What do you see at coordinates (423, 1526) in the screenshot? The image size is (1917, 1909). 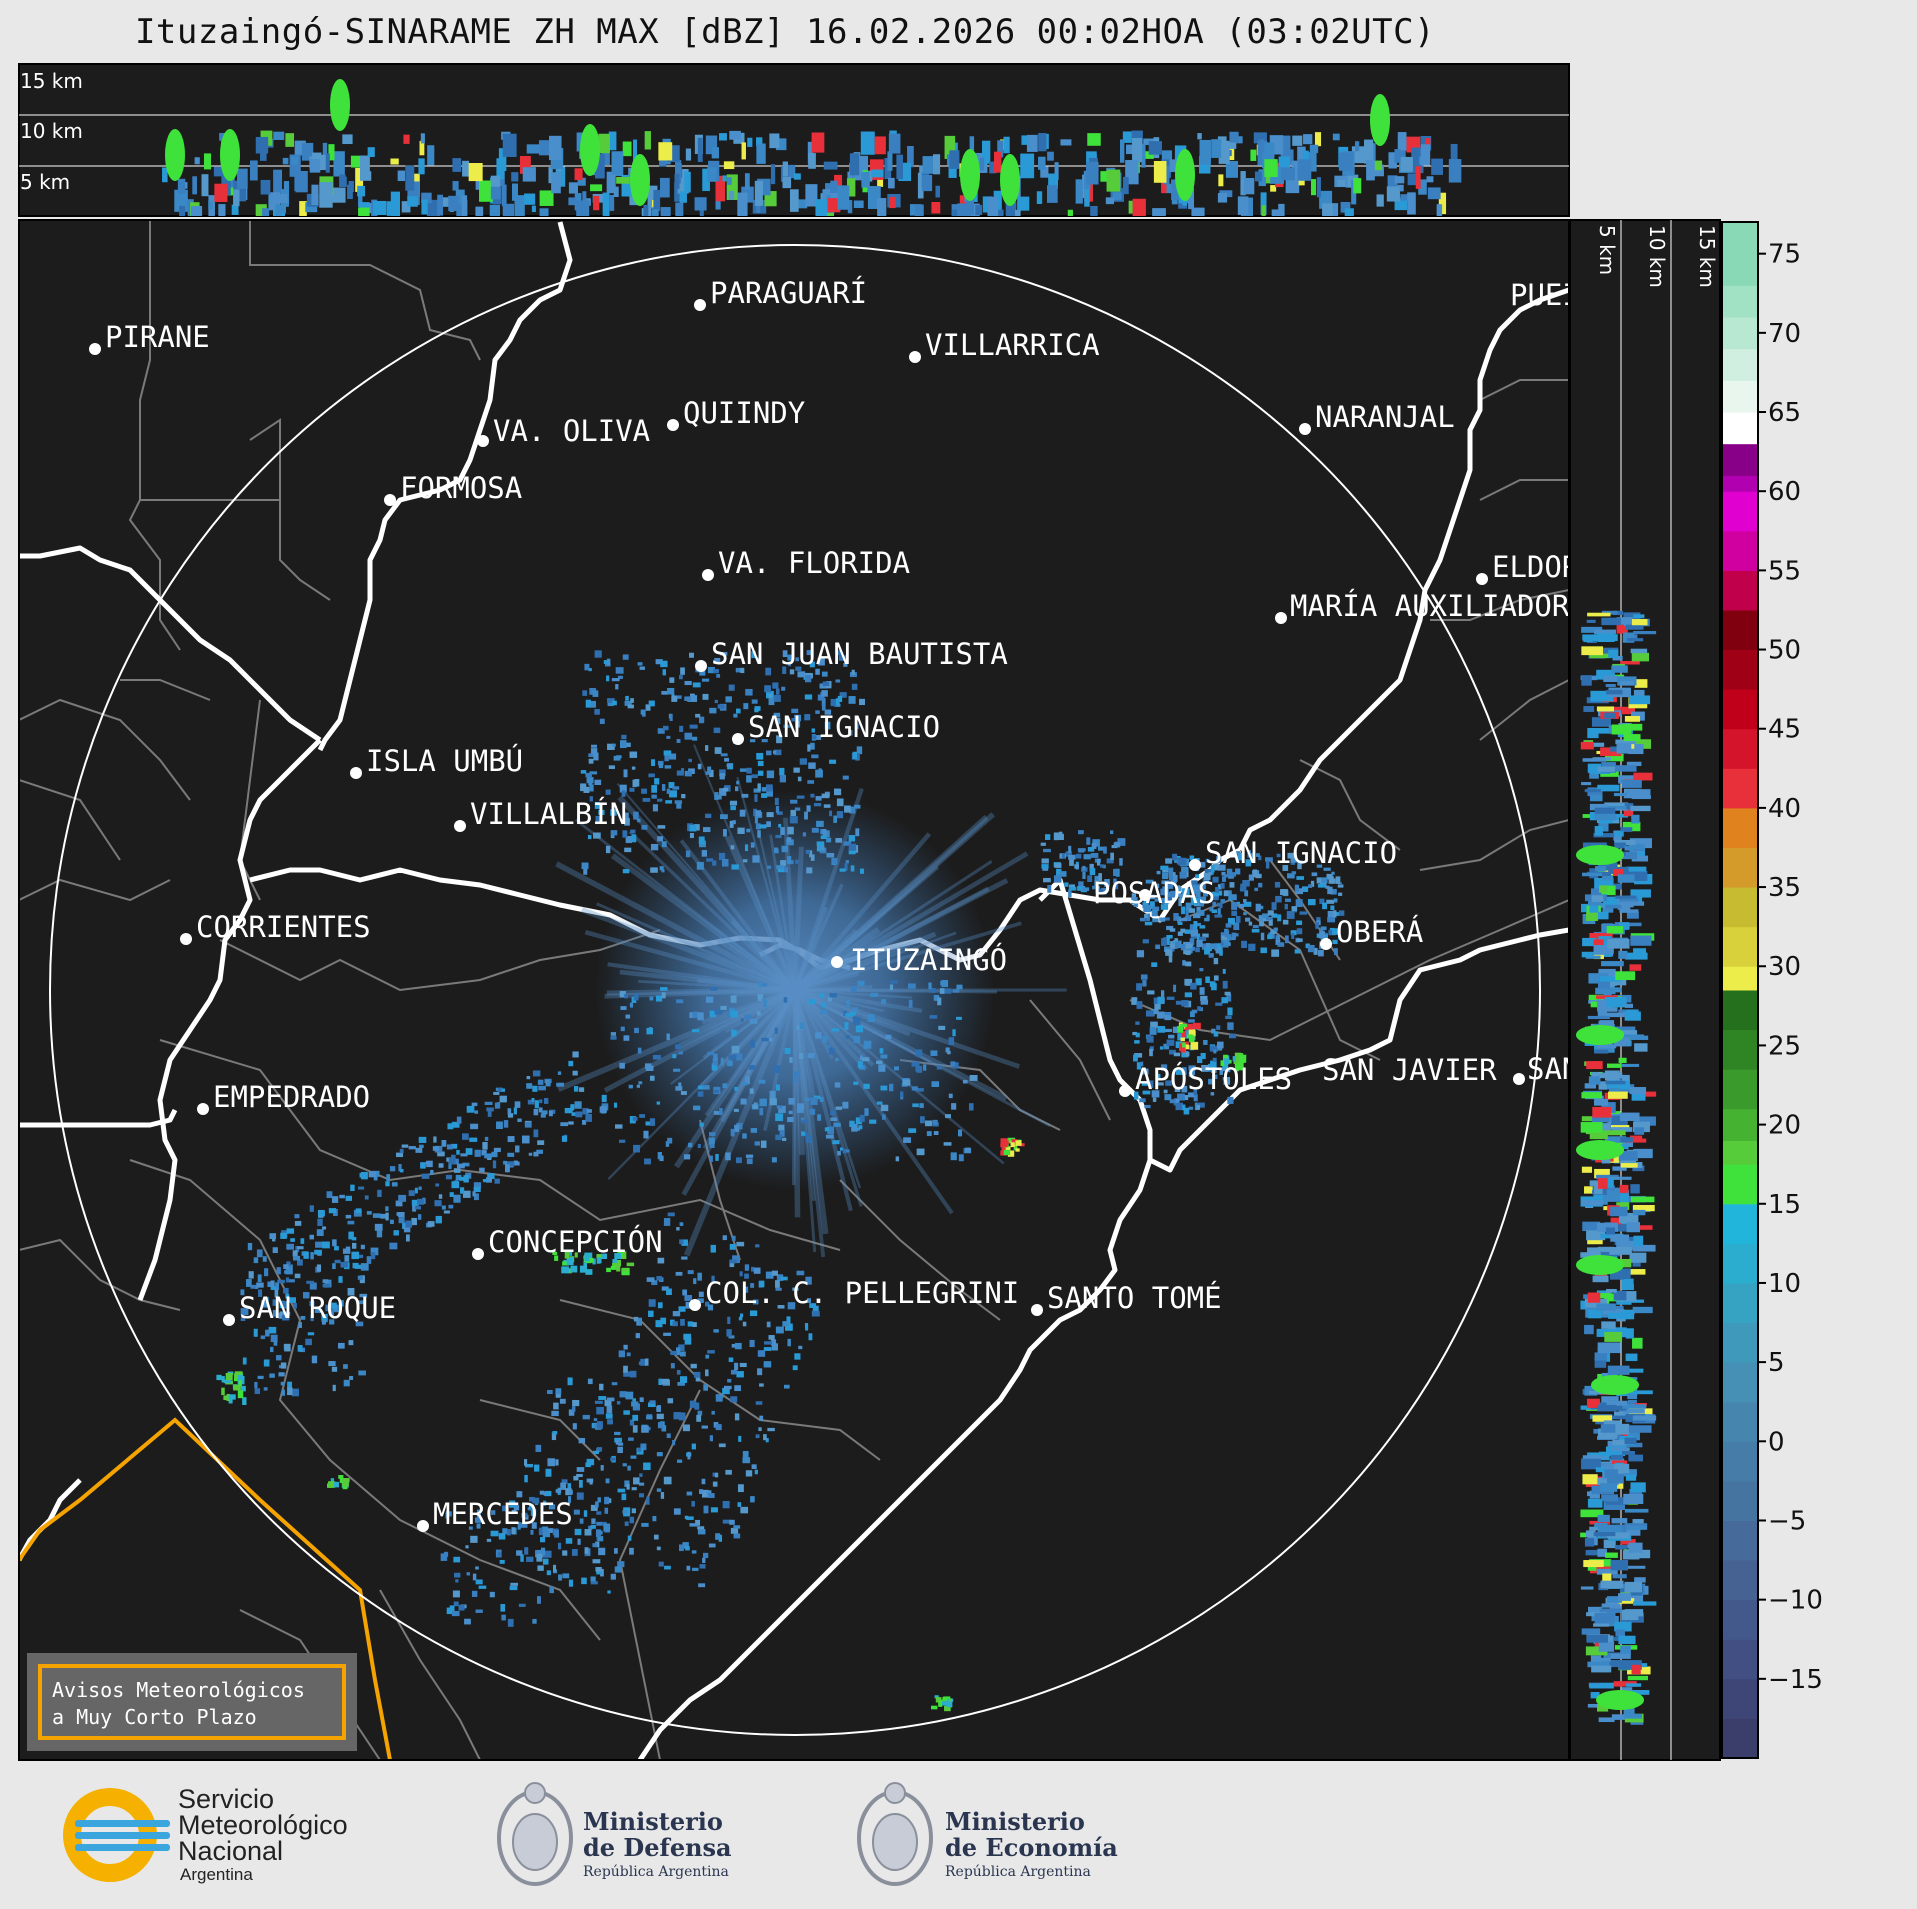 I see `place-dot` at bounding box center [423, 1526].